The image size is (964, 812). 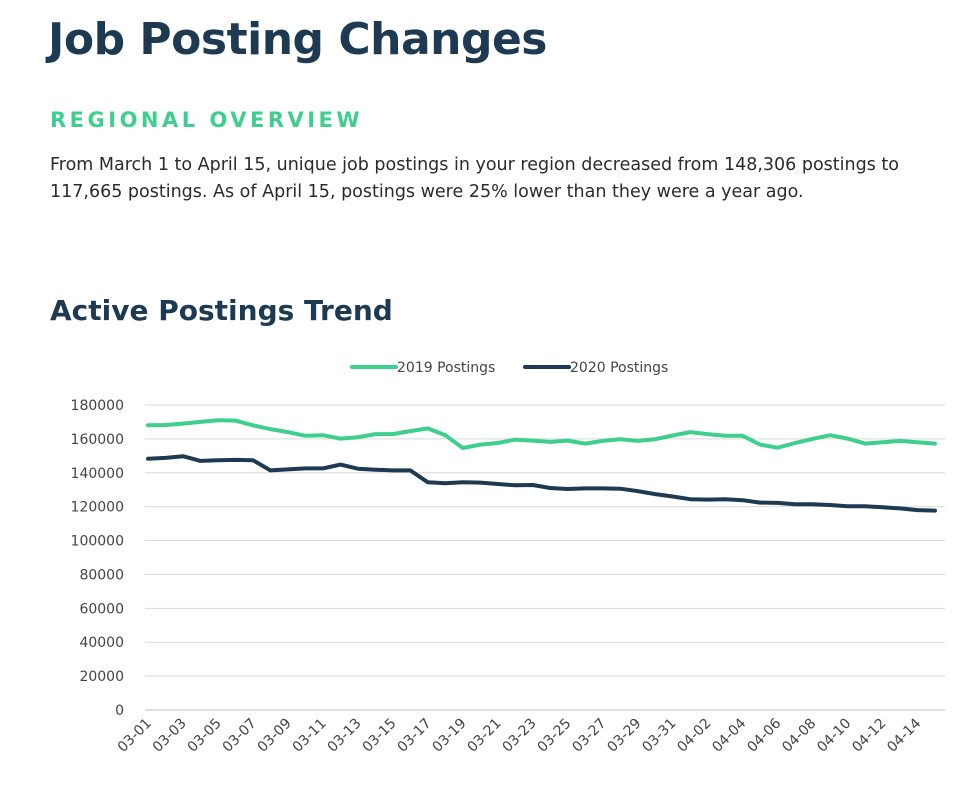 I want to click on x-tick-label: 04-04, so click(x=729, y=735).